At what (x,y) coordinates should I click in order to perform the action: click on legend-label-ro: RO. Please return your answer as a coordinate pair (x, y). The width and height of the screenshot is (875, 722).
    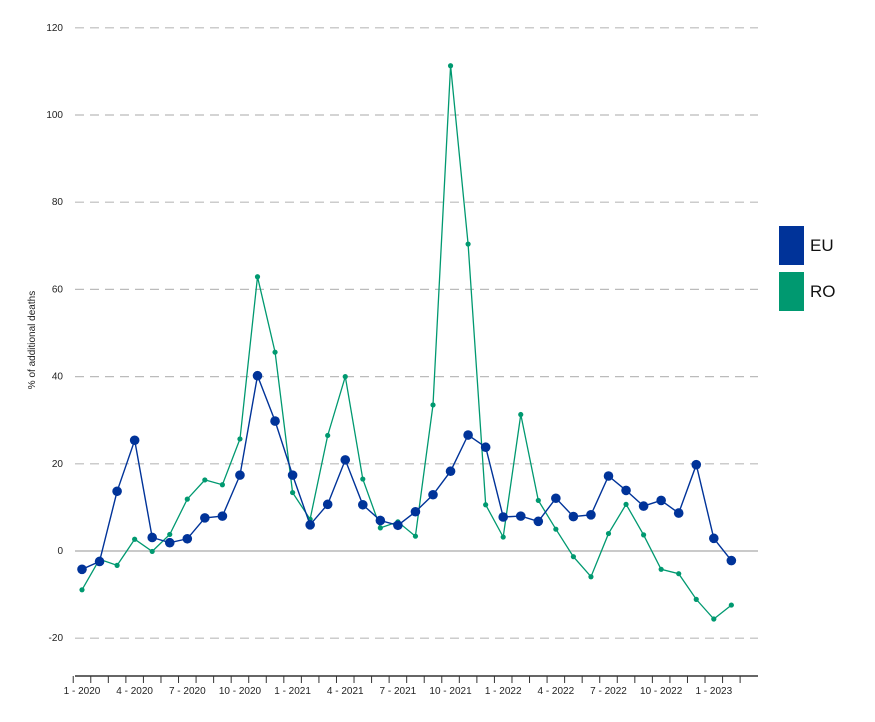
    Looking at the image, I should click on (823, 291).